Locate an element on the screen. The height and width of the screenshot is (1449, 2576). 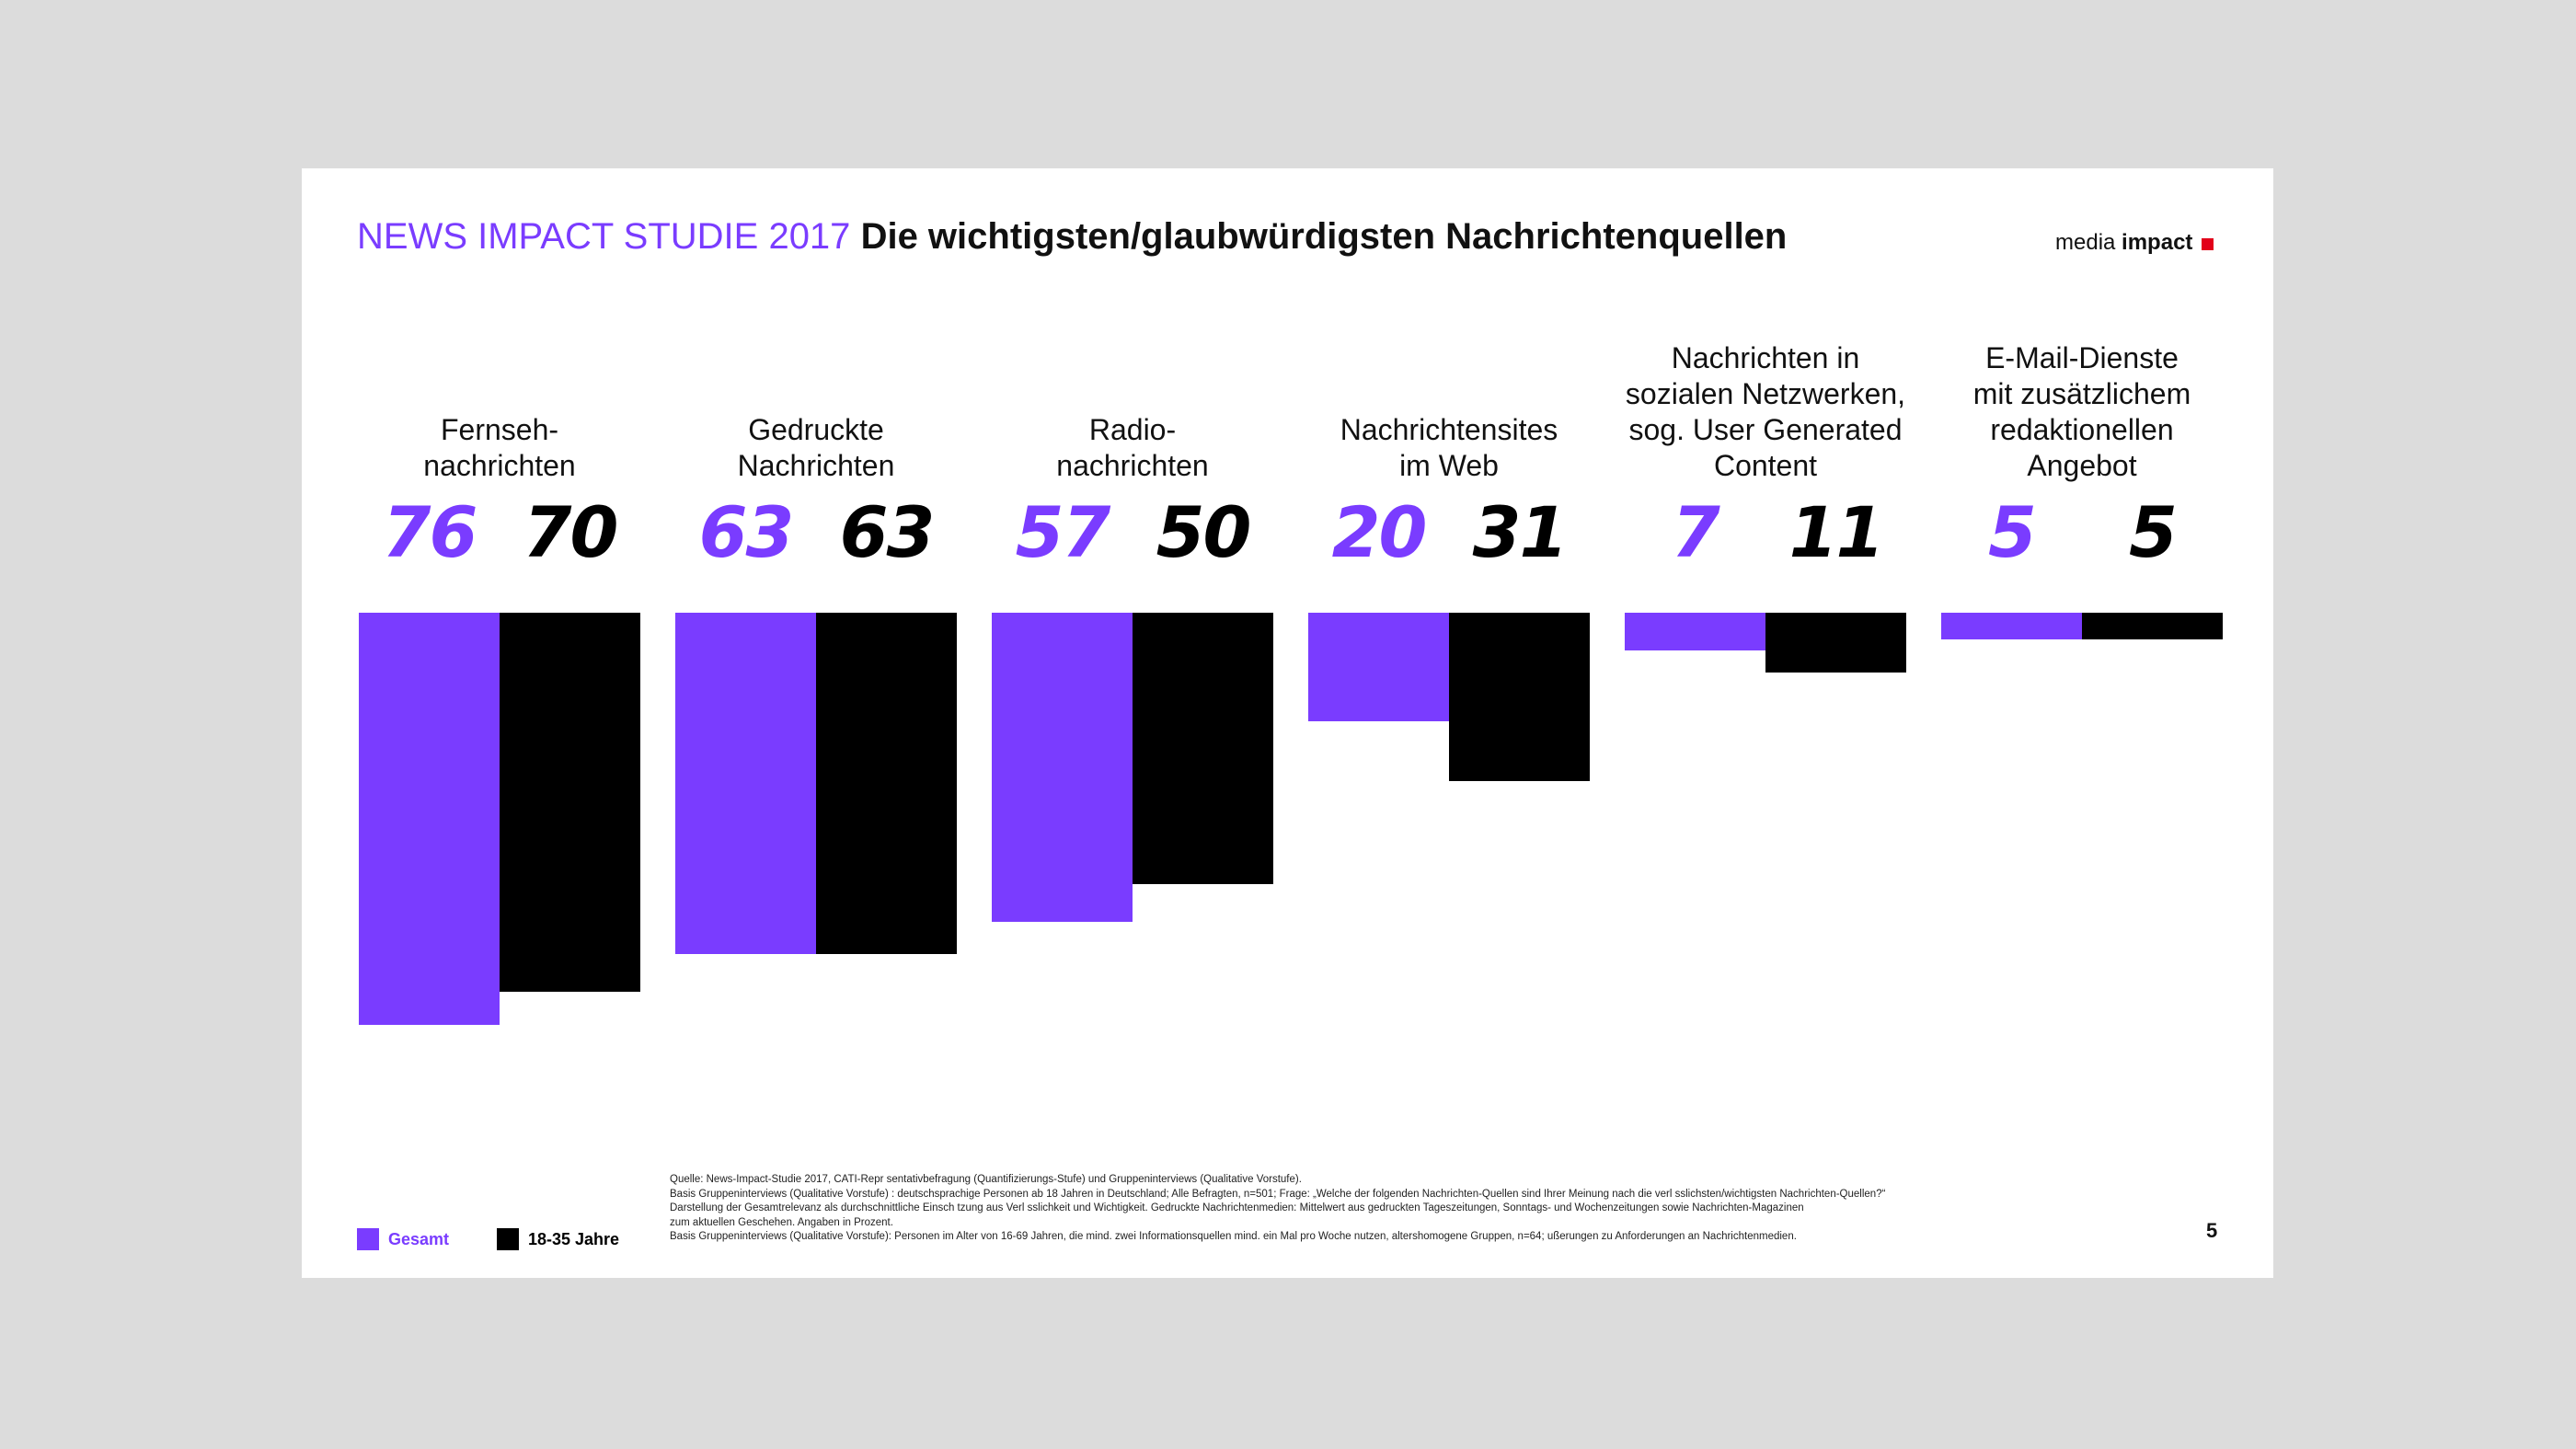
category-label: Nachrichtensites im Web is located at coordinates (1449, 448).